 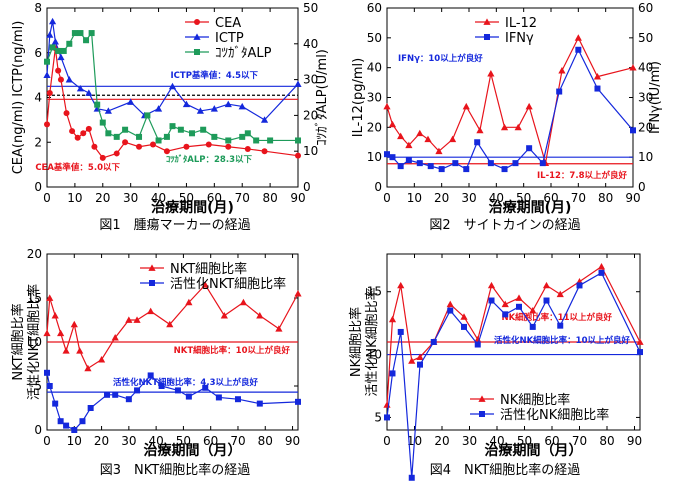 I want to click on reference-line-label: NKT細胞比率：10以上が良好, so click(x=232, y=350).